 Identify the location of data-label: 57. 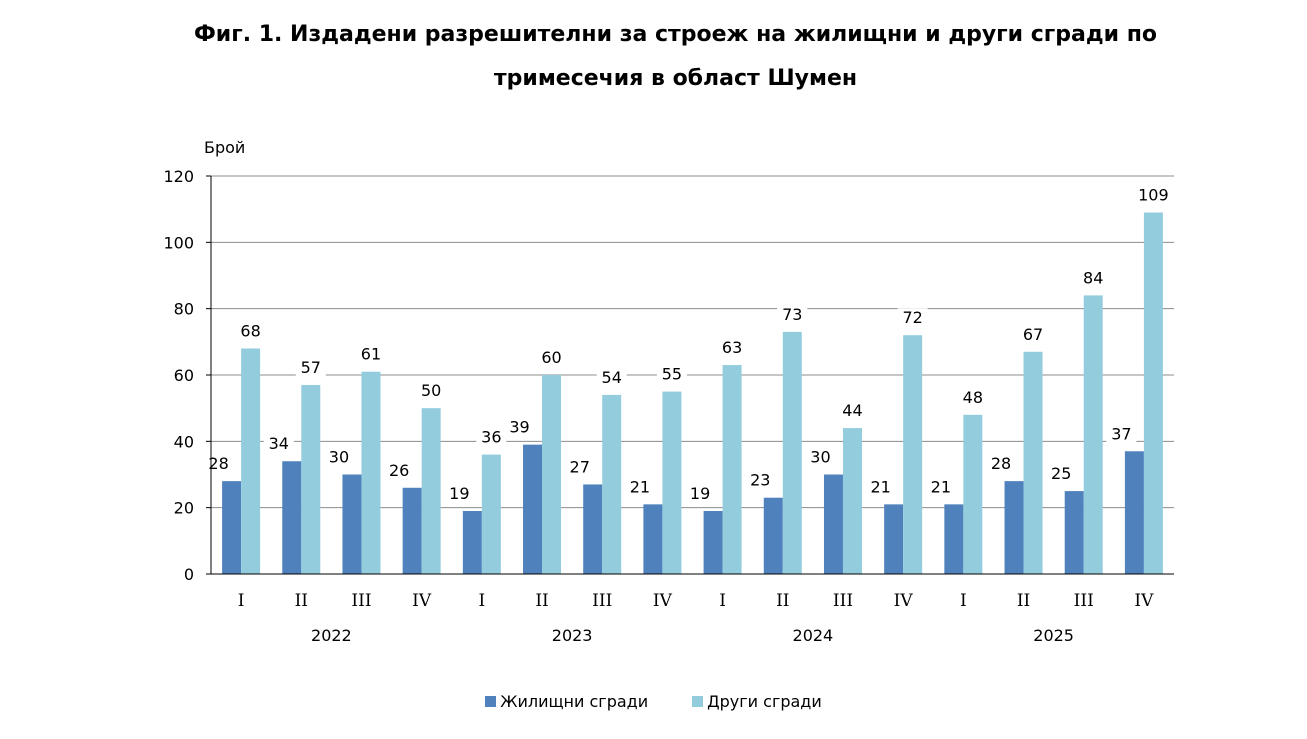
(311, 367).